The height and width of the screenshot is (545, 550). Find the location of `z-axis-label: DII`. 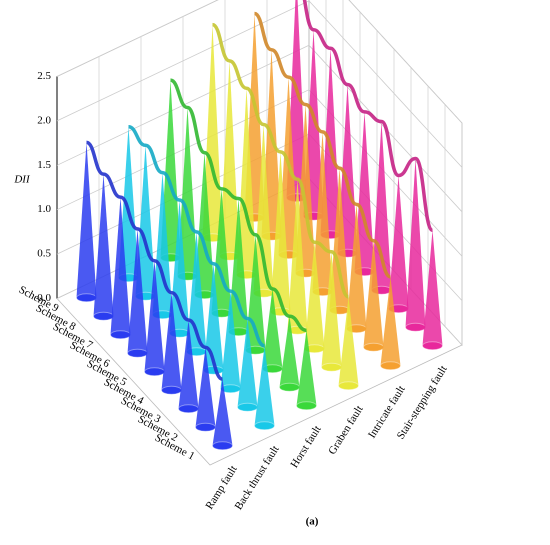

z-axis-label: DII is located at coordinates (22, 180).